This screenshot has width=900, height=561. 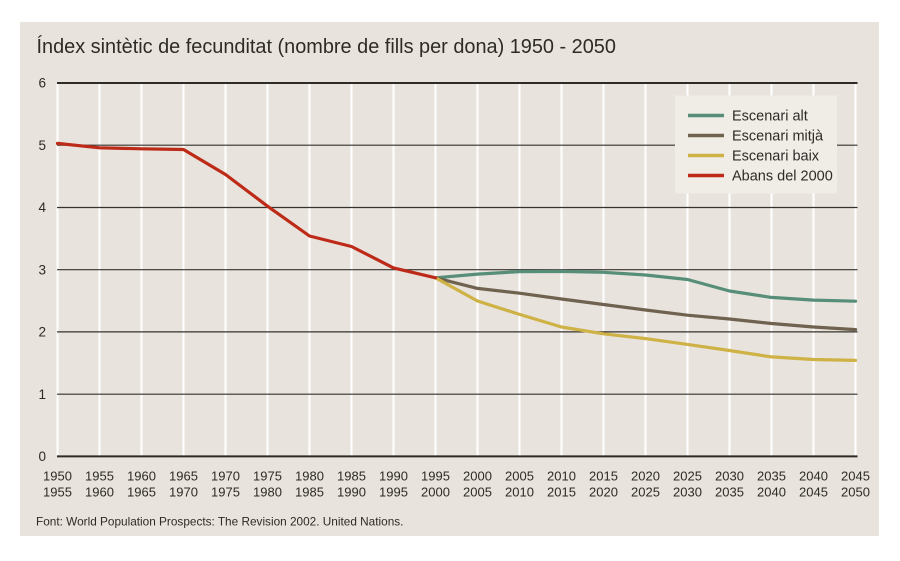 I want to click on svg-text: 2050, so click(x=855, y=492).